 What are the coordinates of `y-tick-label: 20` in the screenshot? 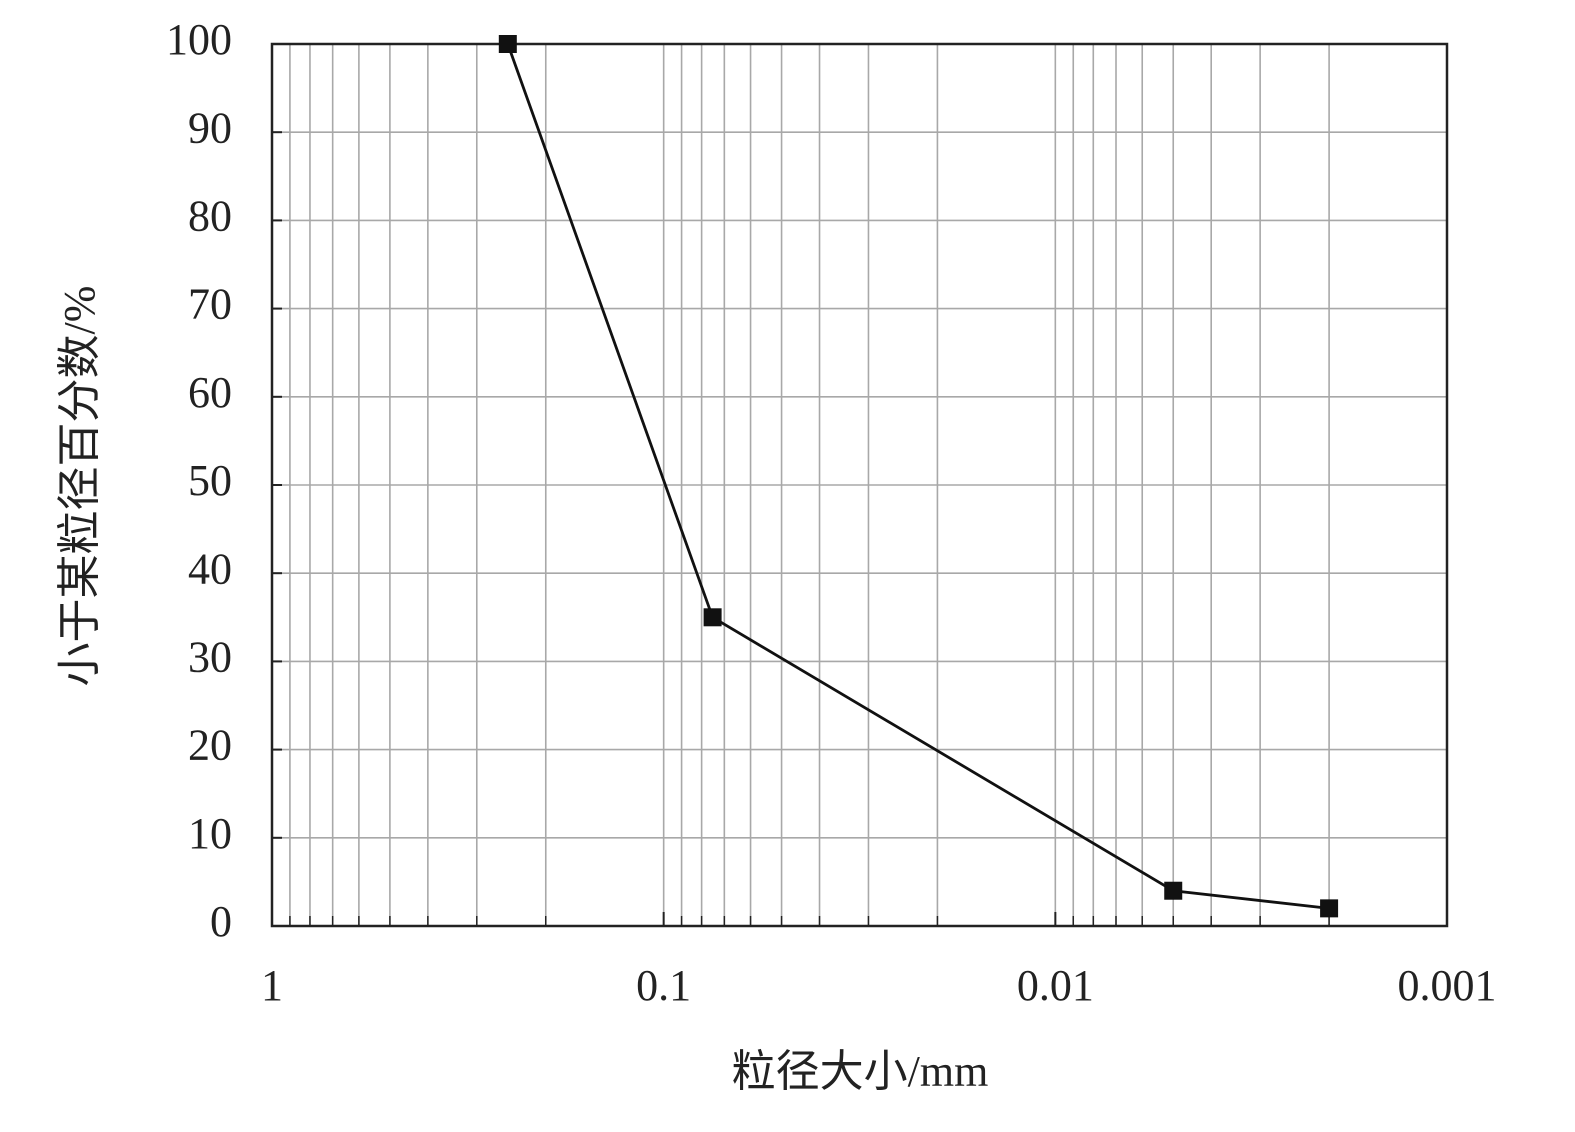 It's located at (210, 745).